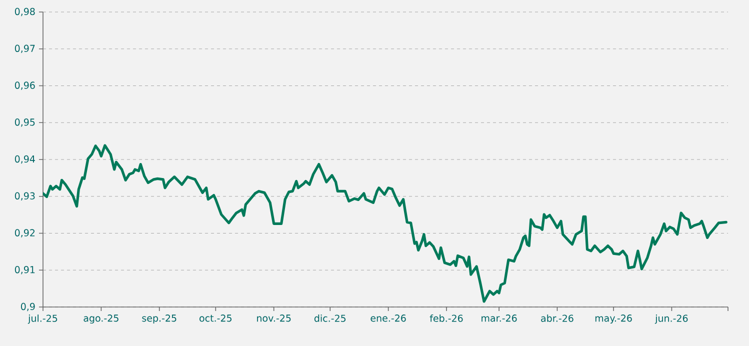 The image size is (749, 346). I want to click on x-tick-label: ago.-25, so click(101, 319).